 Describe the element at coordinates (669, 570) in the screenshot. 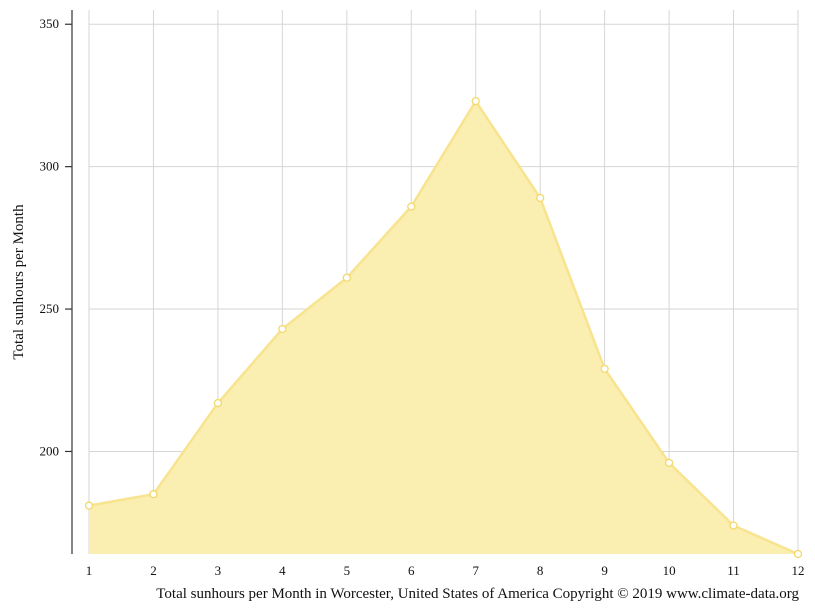

I see `x-tick-label: 10` at that location.